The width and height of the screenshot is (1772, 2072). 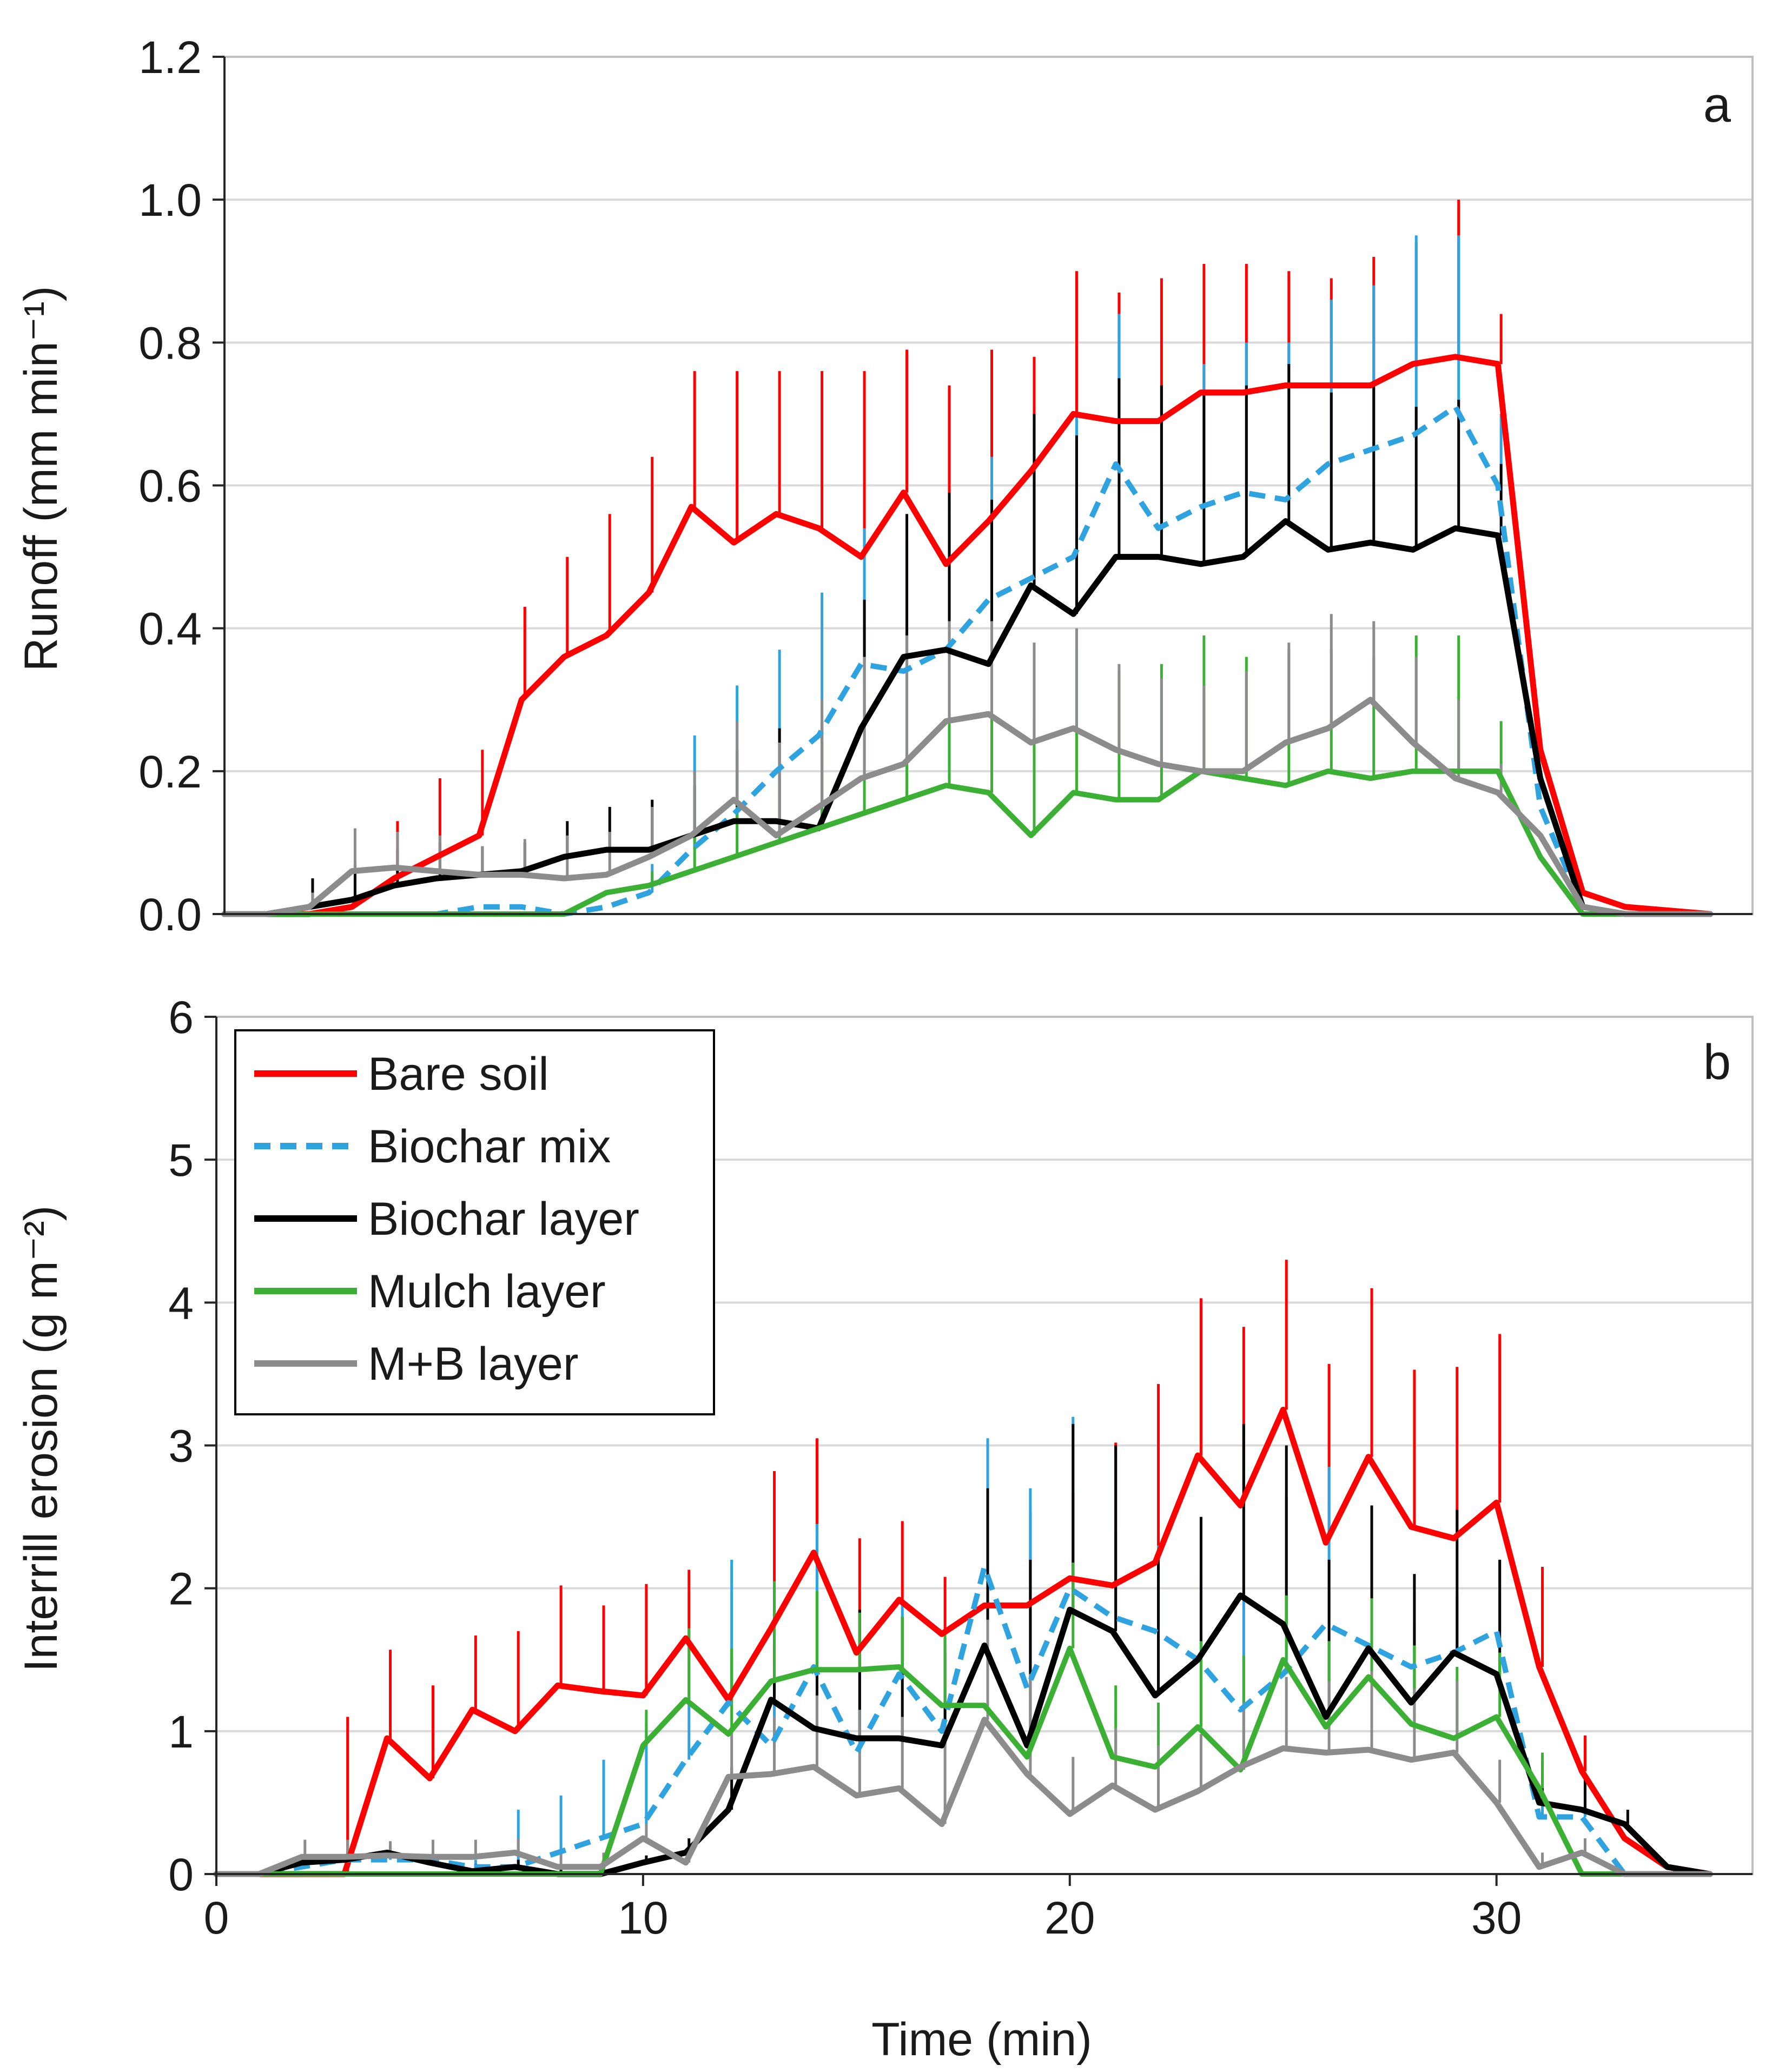 What do you see at coordinates (1717, 1062) in the screenshot?
I see `panel-b-label: b` at bounding box center [1717, 1062].